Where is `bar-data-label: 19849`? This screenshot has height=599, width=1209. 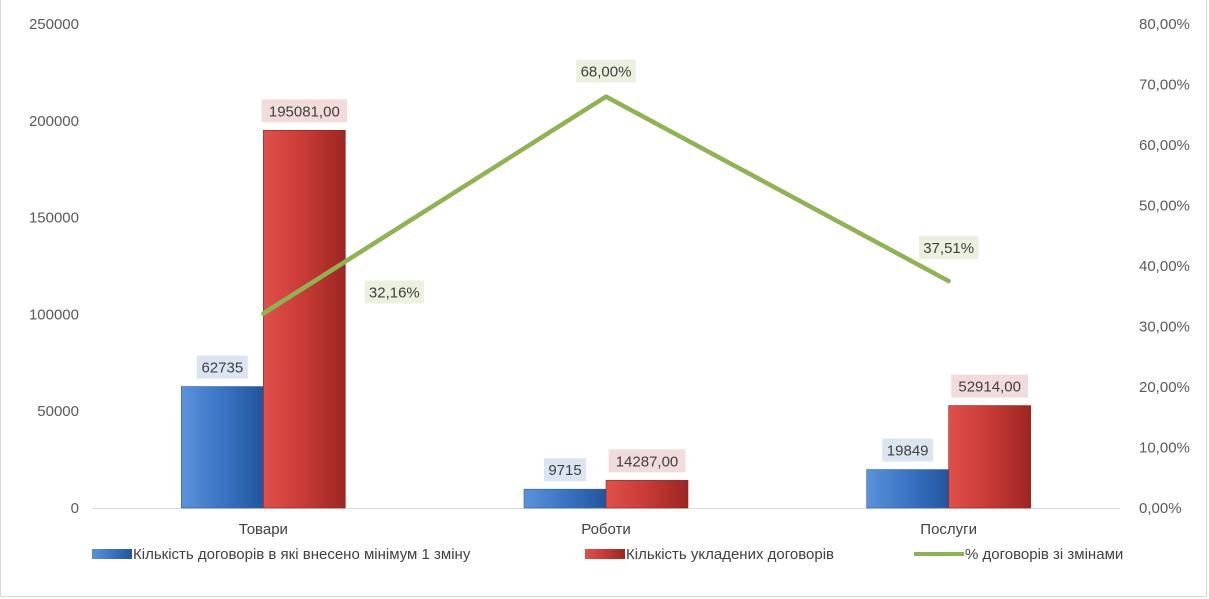 bar-data-label: 19849 is located at coordinates (908, 450).